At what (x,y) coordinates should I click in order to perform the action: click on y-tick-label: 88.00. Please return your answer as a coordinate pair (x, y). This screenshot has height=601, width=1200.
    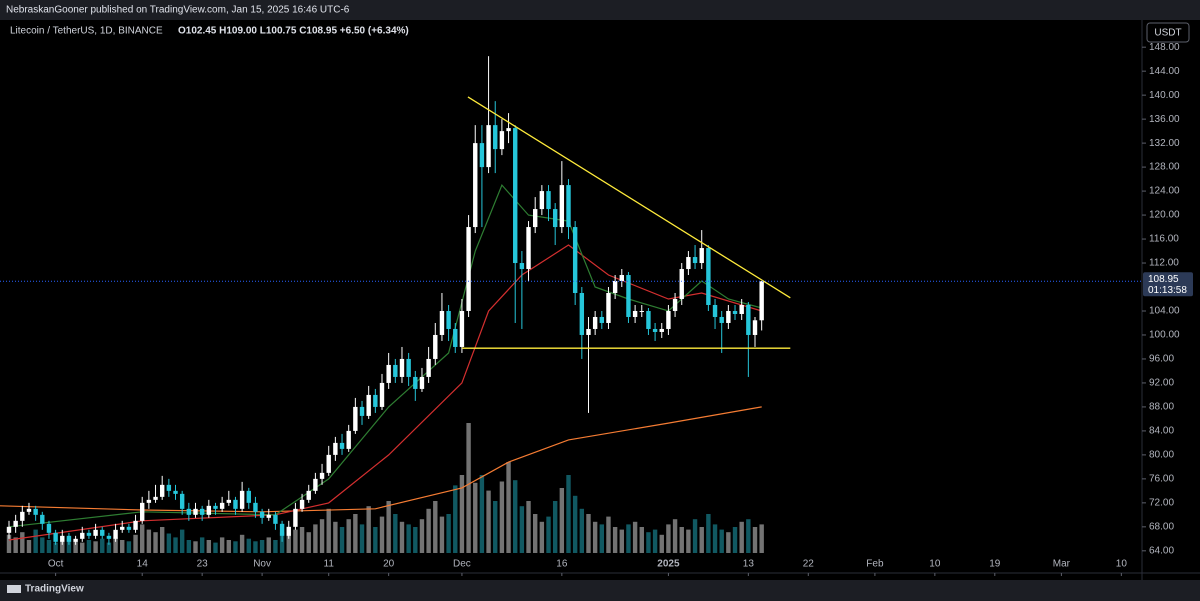
    Looking at the image, I should click on (1161, 407).